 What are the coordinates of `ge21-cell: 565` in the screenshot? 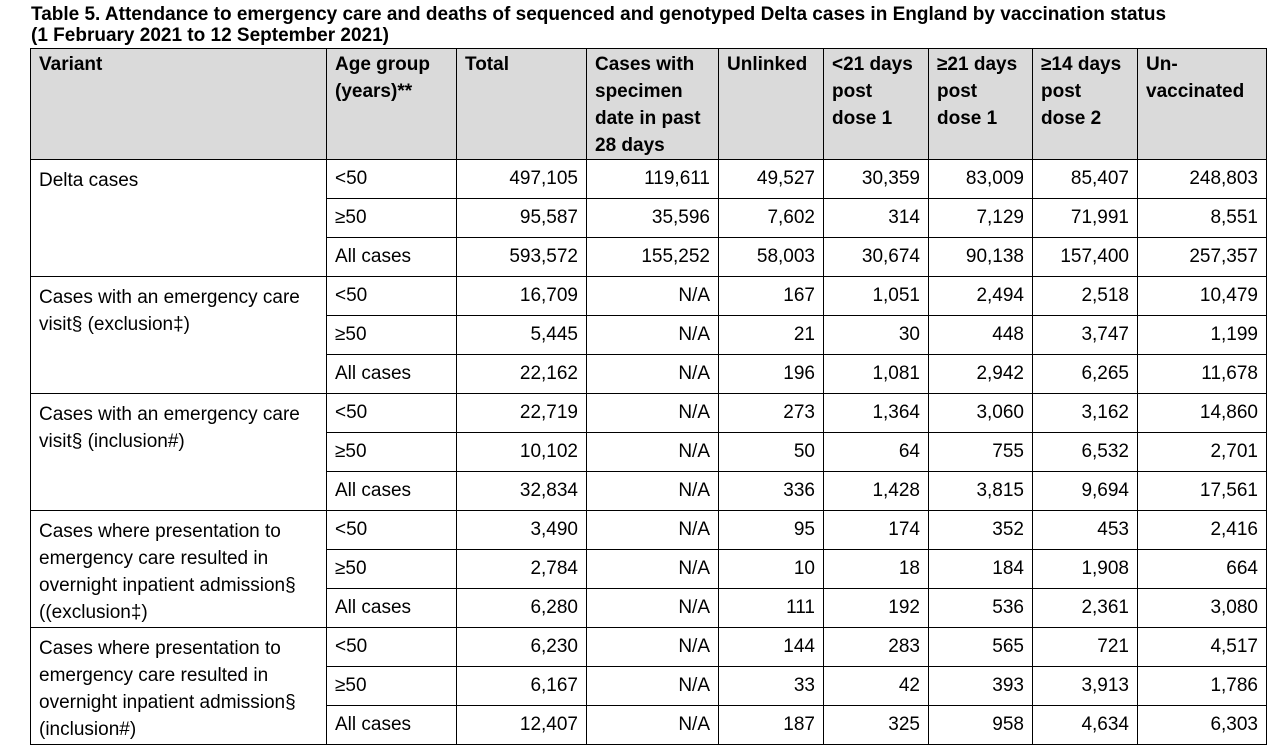 It's located at (980, 647).